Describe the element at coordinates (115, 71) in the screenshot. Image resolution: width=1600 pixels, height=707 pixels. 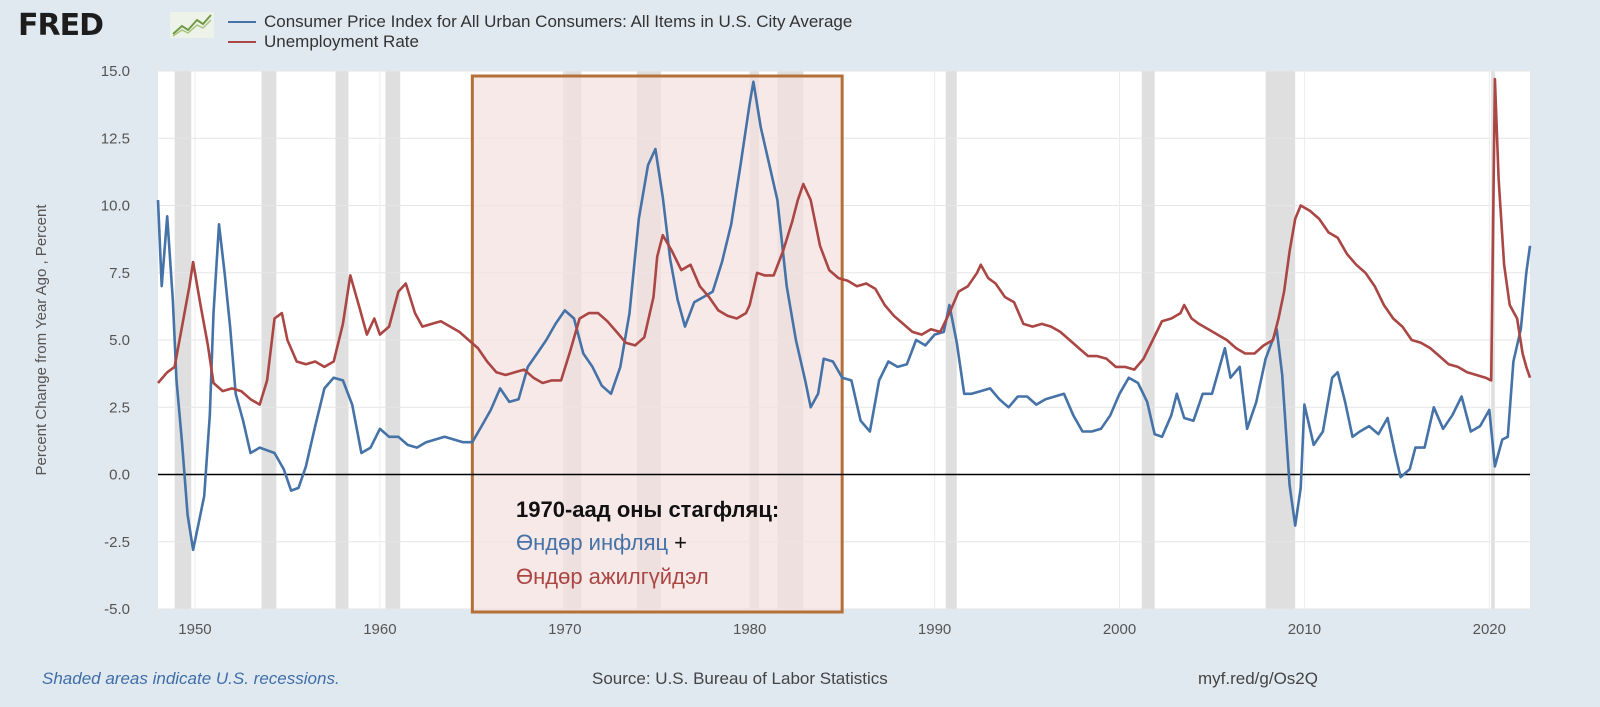
I see `y-tick-label: 15.0` at that location.